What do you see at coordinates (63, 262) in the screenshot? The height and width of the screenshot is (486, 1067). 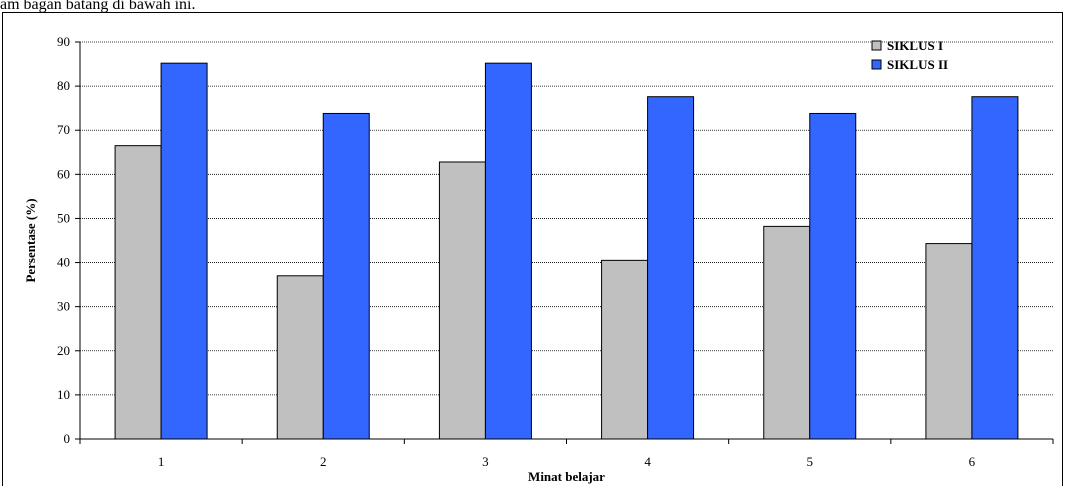 I see `y-tick-label: 40` at bounding box center [63, 262].